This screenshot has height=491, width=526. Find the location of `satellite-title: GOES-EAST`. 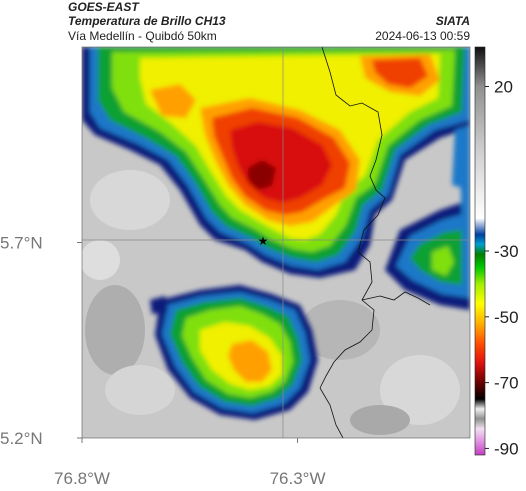

satellite-title: GOES-EAST is located at coordinates (103, 7).